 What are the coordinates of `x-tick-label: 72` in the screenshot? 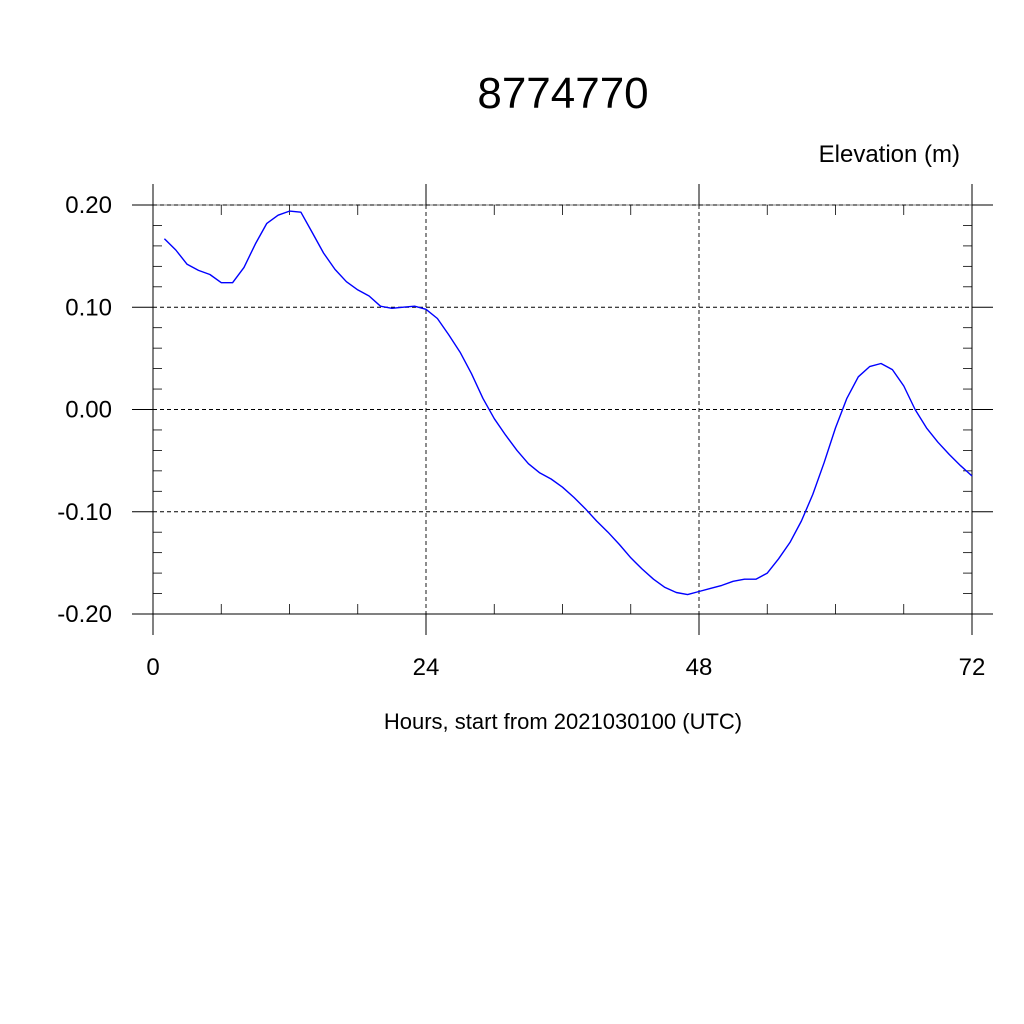 It's located at (972, 667).